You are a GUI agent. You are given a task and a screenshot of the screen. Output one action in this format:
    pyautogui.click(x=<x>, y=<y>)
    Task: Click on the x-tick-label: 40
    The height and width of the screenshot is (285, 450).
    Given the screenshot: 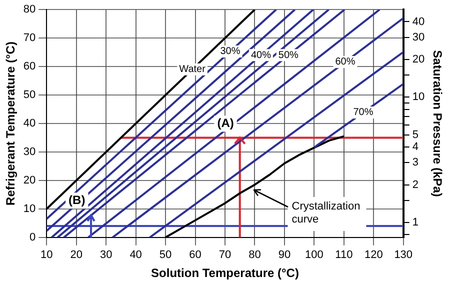 What is the action you would take?
    pyautogui.click(x=136, y=255)
    